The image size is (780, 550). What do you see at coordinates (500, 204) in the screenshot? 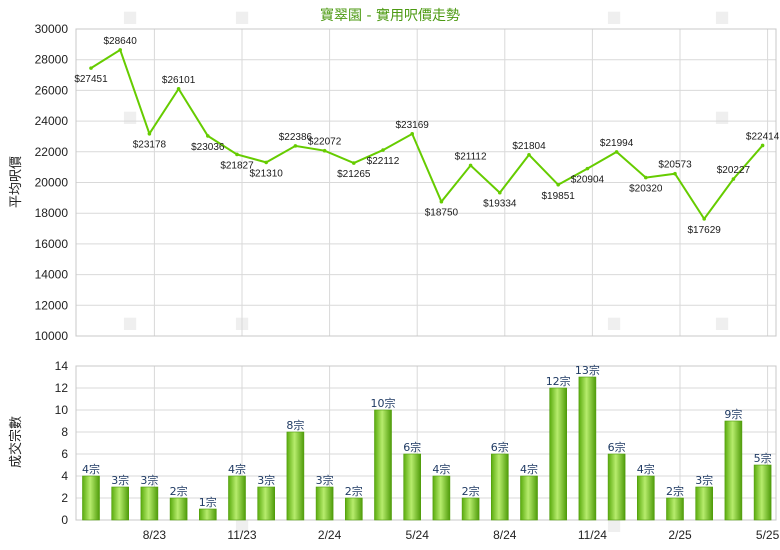
I see `price-data-label: $19334` at bounding box center [500, 204].